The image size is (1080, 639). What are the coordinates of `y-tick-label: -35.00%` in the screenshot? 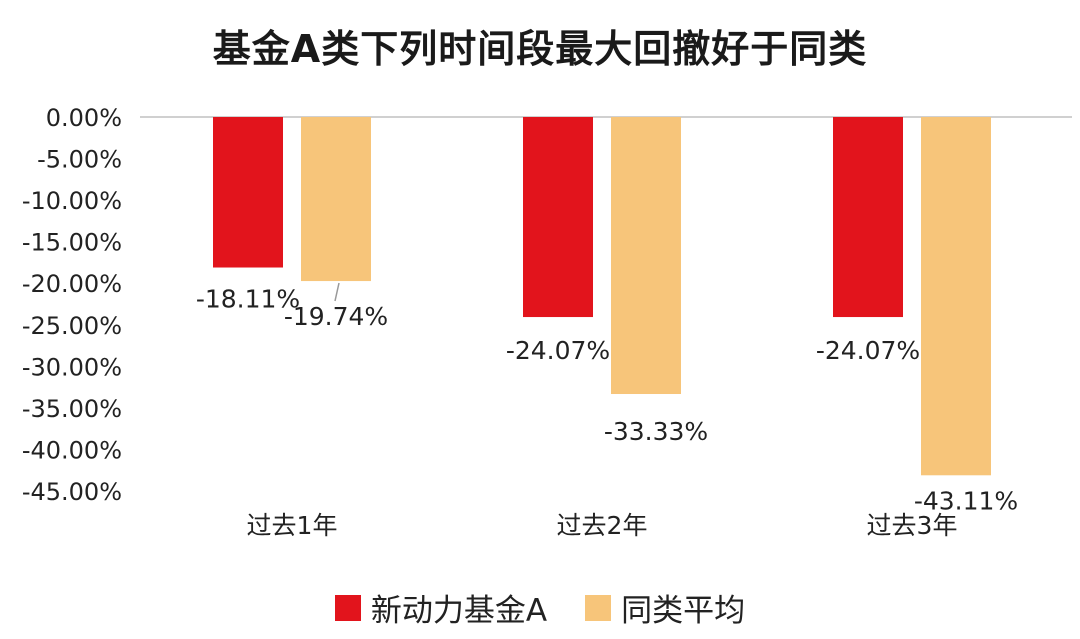 It's located at (72, 409).